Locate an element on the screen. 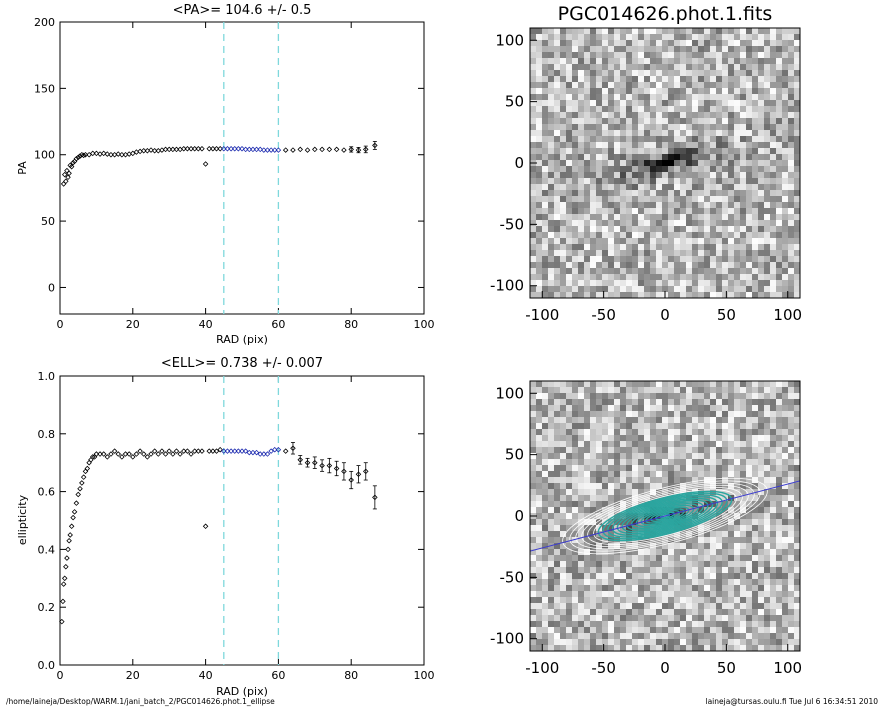  galaxy-image-pixels is located at coordinates (665, 163).